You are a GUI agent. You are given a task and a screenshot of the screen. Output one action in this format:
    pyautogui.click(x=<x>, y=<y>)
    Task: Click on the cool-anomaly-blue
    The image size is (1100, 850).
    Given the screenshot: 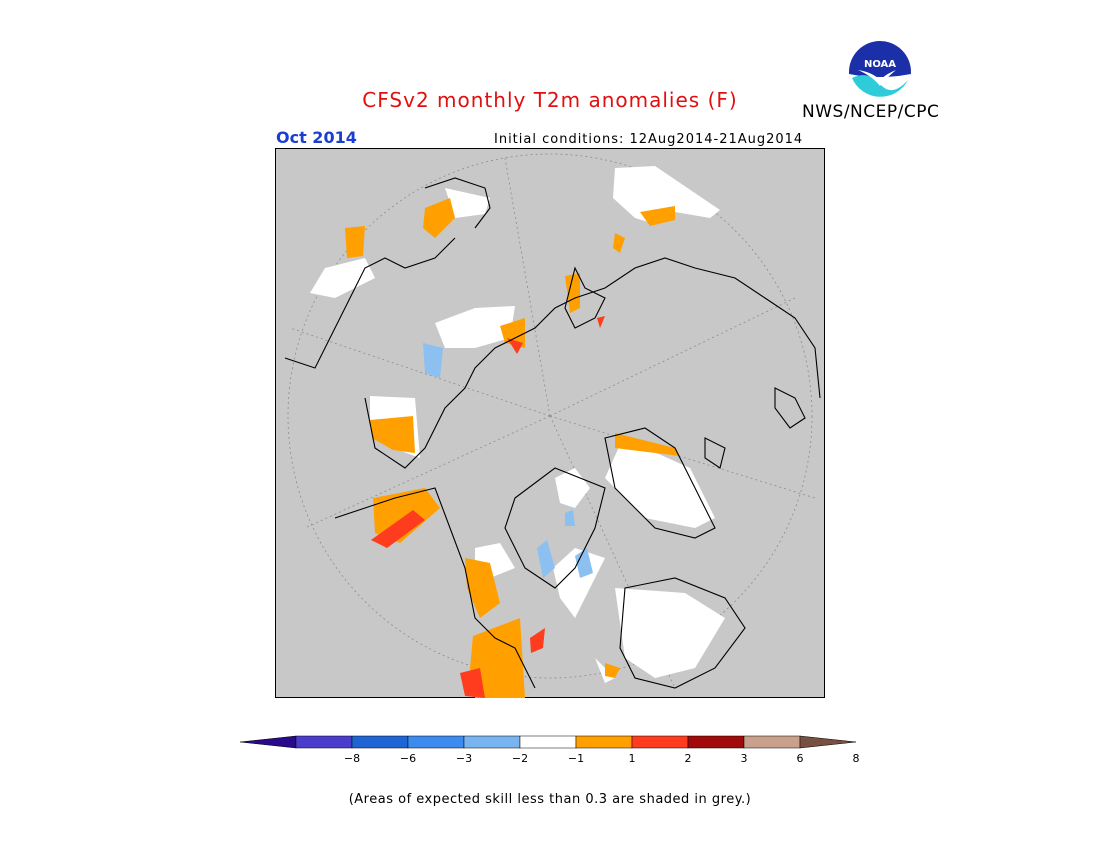 What is the action you would take?
    pyautogui.click(x=508, y=460)
    